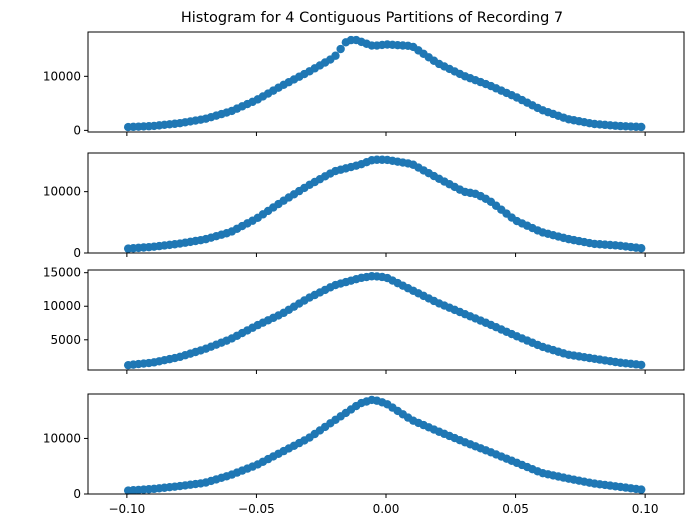  Describe the element at coordinates (126, 509) in the screenshot. I see `x-tick-label: −0.10` at that location.